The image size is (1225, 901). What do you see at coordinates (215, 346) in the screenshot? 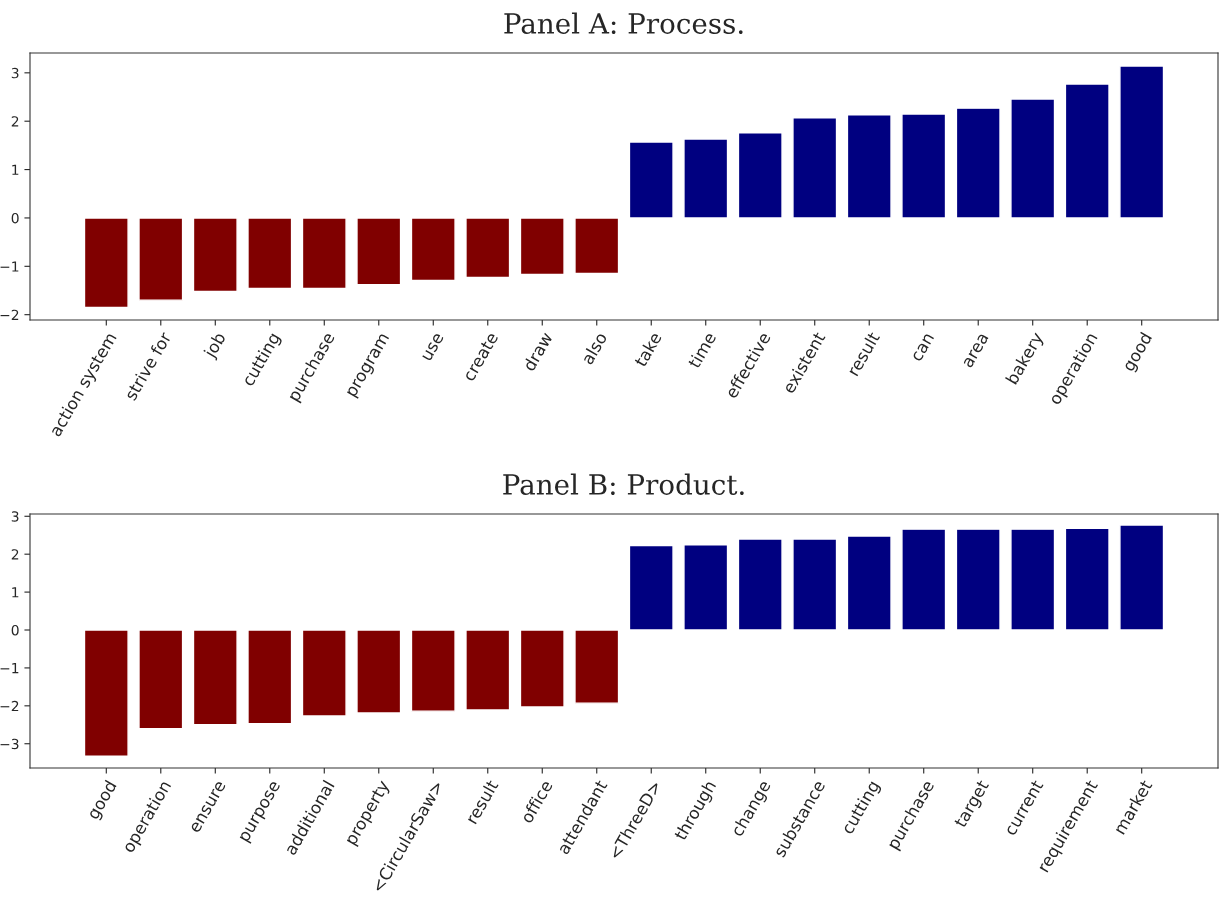
I see `x-tick-label: job` at bounding box center [215, 346].